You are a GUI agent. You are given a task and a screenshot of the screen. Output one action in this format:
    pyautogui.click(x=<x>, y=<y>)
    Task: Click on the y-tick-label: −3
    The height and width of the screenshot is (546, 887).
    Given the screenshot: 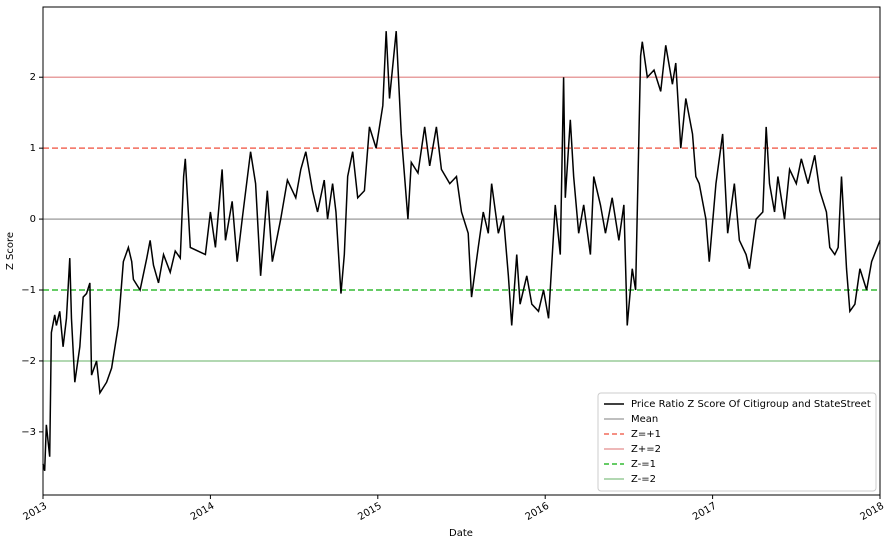 What is the action you would take?
    pyautogui.click(x=28, y=432)
    